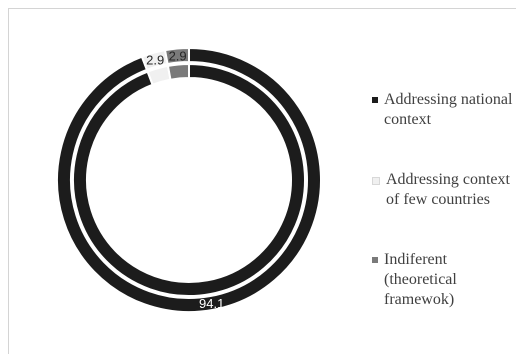 This screenshot has height=357, width=518. Describe the element at coordinates (376, 181) in the screenshot. I see `legend-swatch-few-countries` at that location.